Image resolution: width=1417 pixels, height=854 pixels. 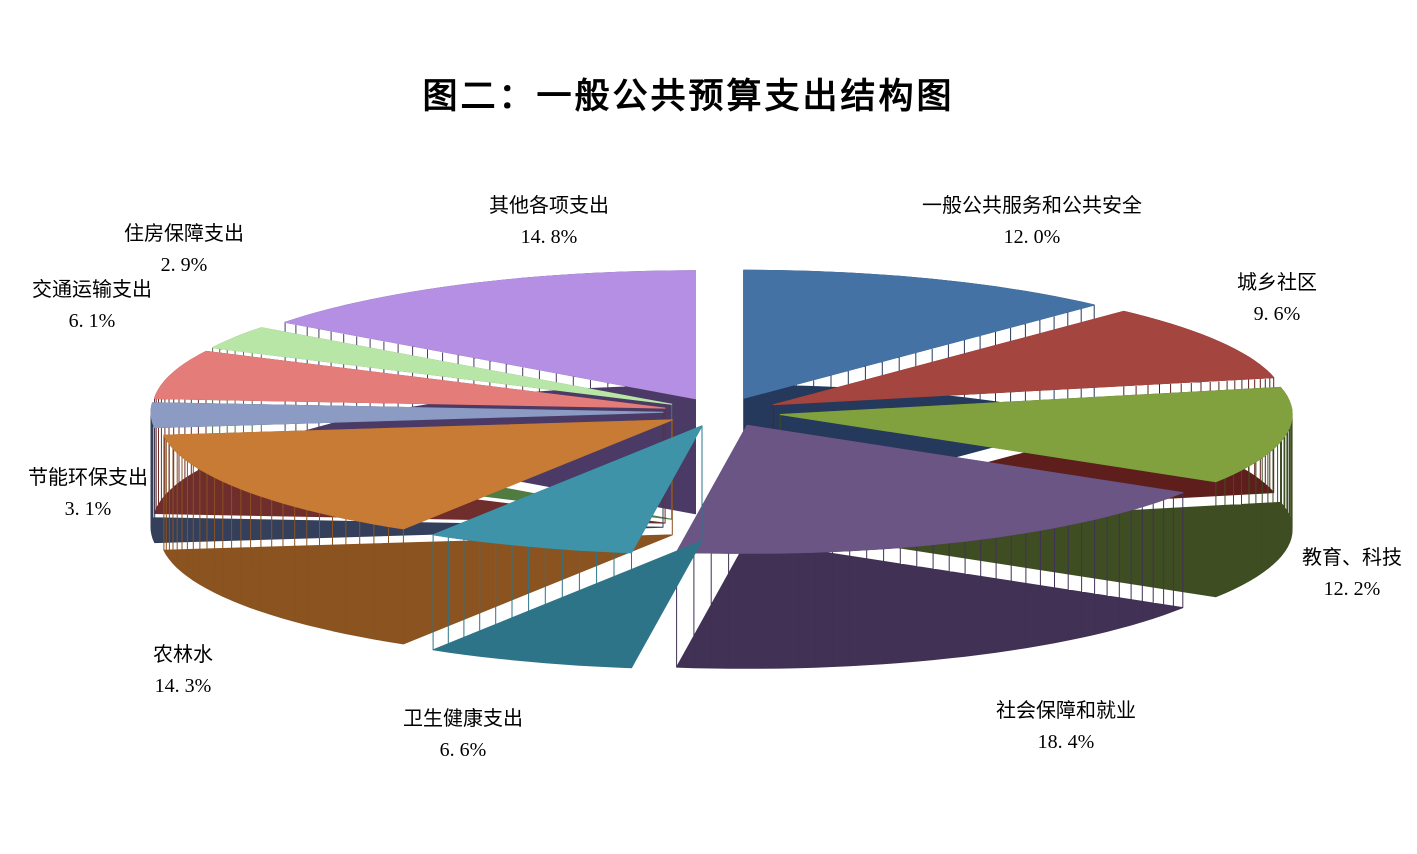 I want to click on chart-title: 图二：一般公共预算支出结构图, so click(x=688, y=96).